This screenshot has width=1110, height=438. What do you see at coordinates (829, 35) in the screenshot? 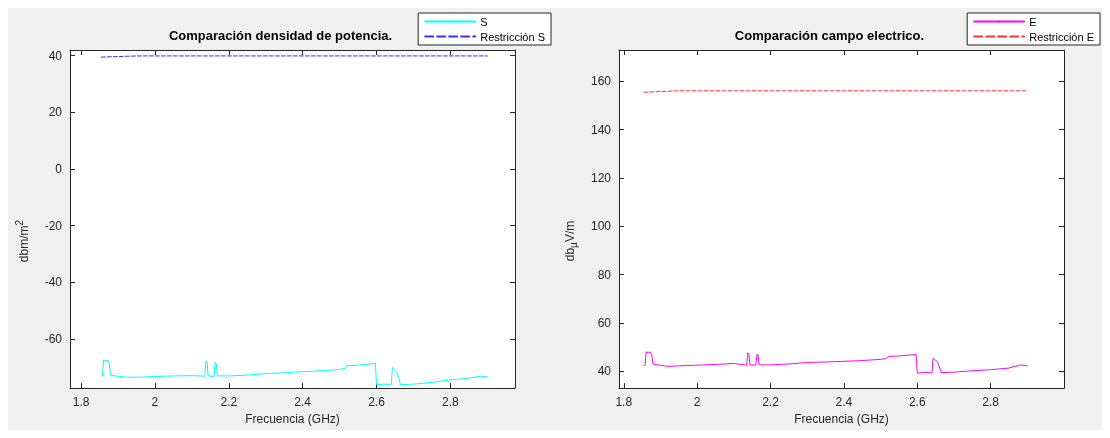
I see `chart-title: Comparación campo electrico.` at bounding box center [829, 35].